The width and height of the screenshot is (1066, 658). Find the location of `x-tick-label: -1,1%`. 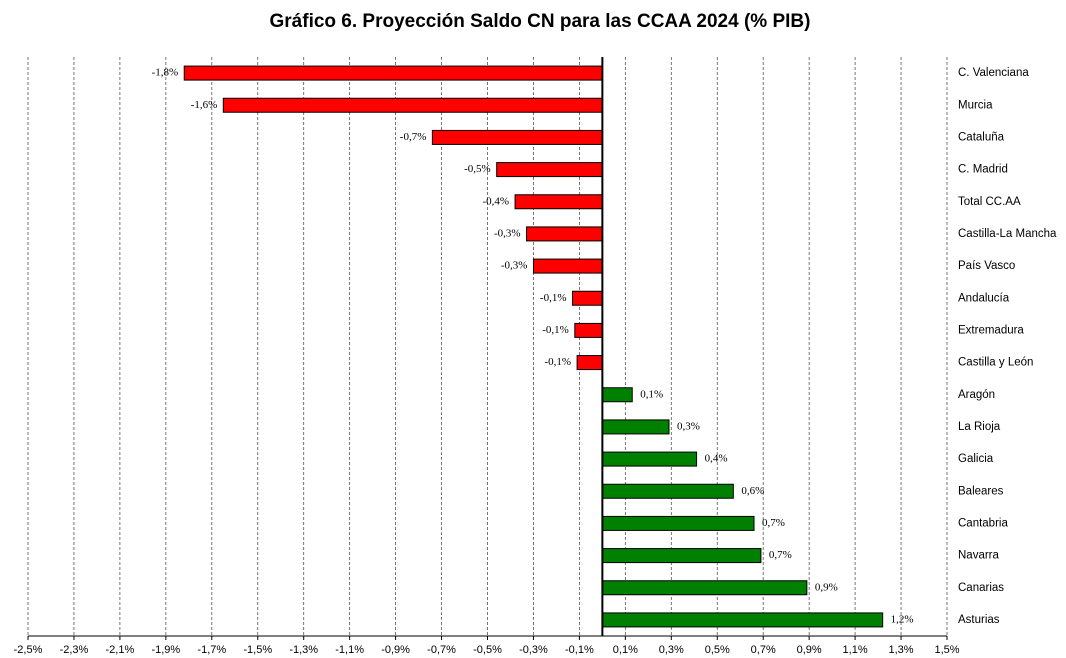

x-tick-label: -1,1% is located at coordinates (349, 650).